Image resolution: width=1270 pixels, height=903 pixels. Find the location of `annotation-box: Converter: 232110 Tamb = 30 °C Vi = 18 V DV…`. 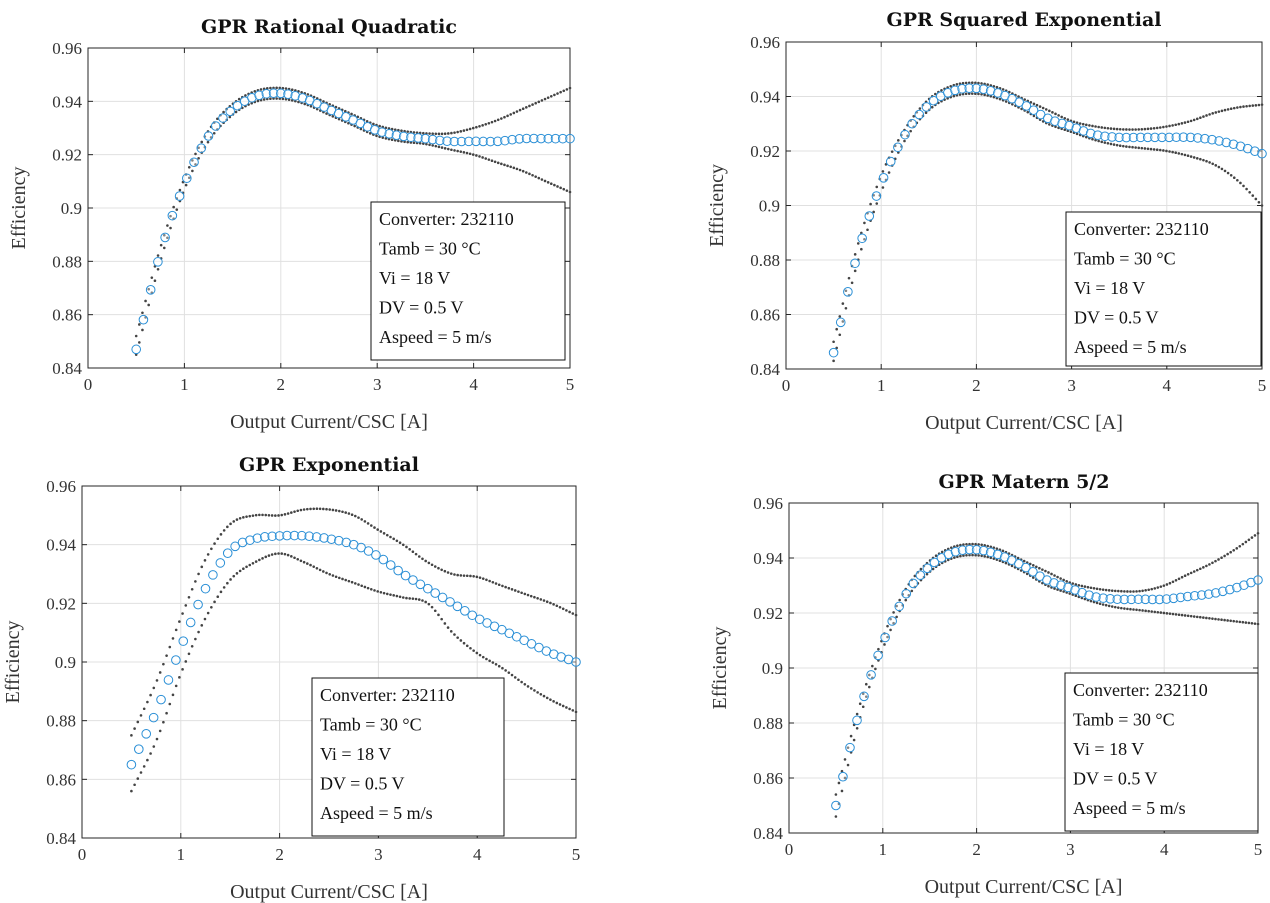

annotation-box: Converter: 232110 Tamb = 30 °C Vi = 18 V DV… is located at coordinates (468, 281).